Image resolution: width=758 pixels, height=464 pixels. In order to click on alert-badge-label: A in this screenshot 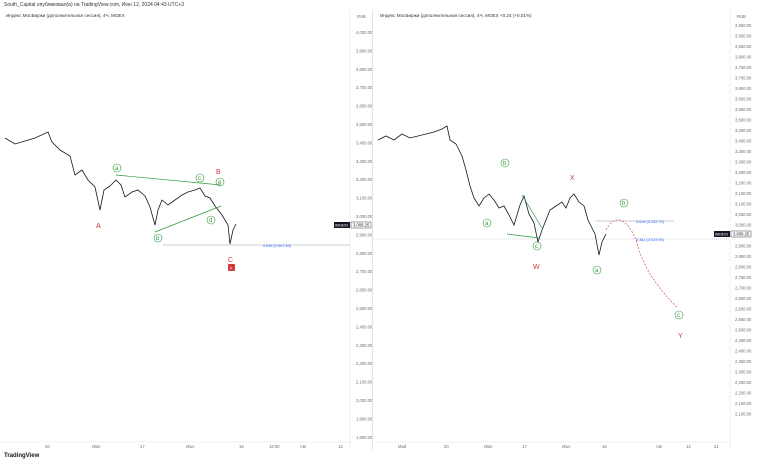, I will do `click(231, 268)`.